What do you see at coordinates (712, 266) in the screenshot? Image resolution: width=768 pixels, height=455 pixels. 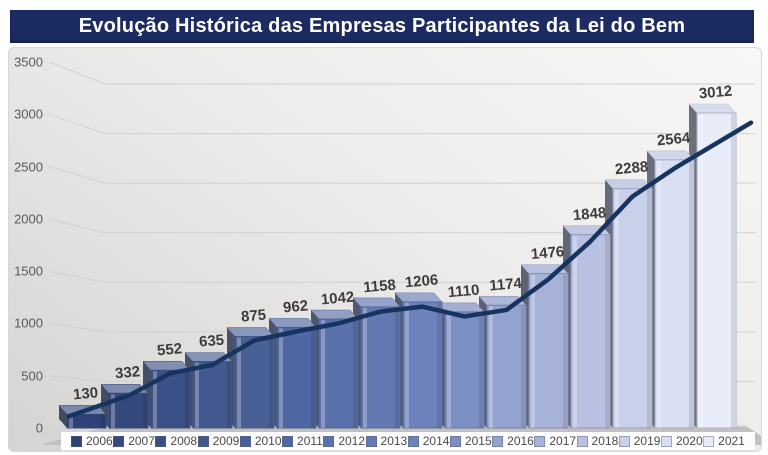 I see `bar-2021` at bounding box center [712, 266].